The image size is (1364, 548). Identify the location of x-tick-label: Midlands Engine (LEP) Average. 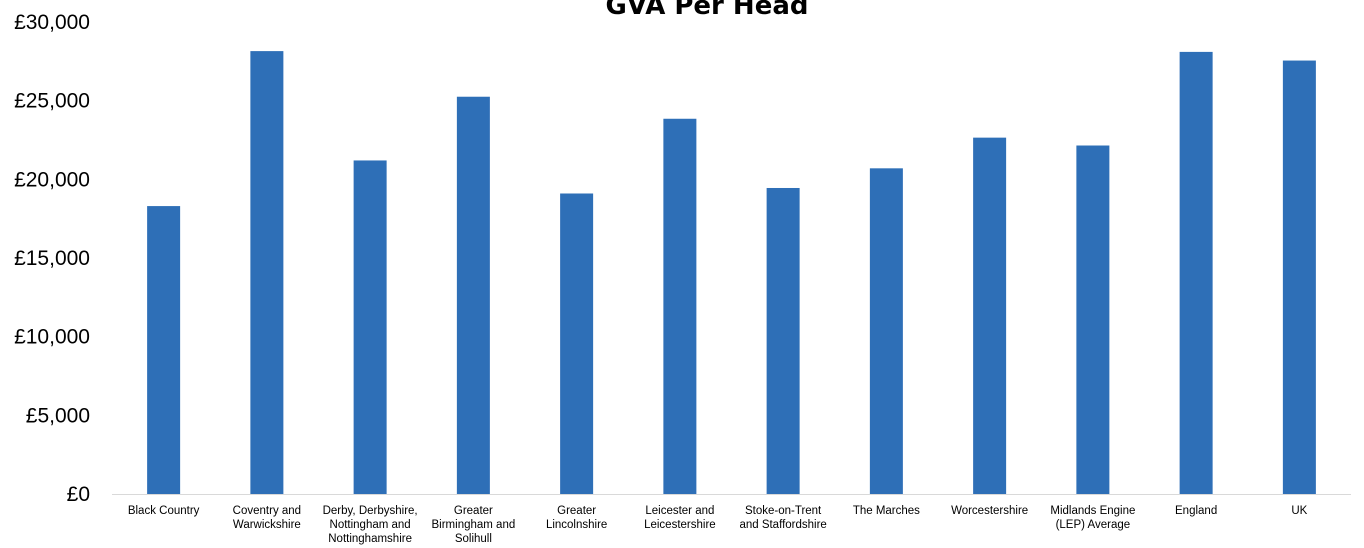
(1092, 518).